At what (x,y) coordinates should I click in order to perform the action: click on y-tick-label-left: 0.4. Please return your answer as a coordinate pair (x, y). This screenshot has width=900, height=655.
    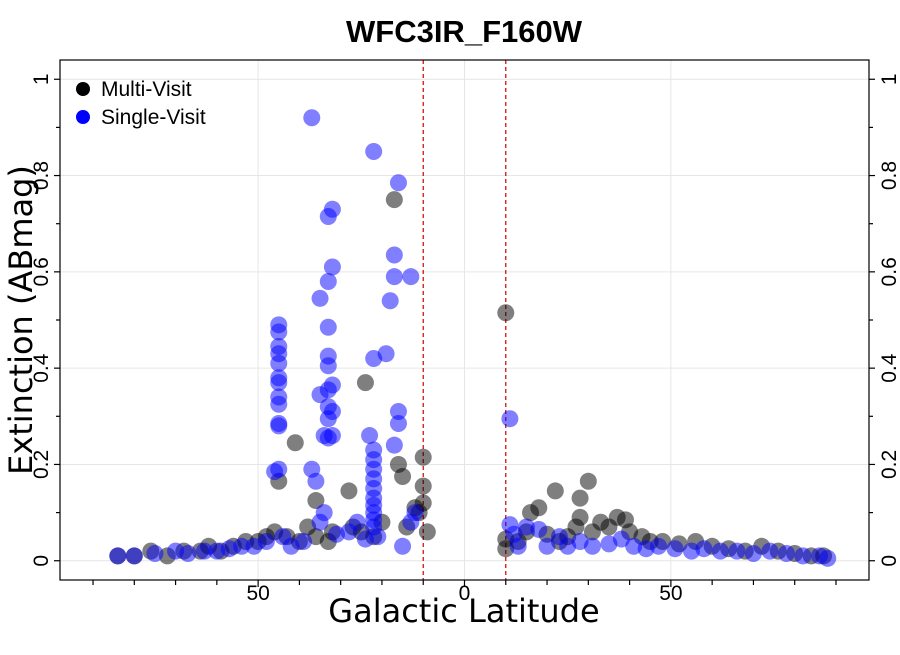
    Looking at the image, I should click on (41, 368).